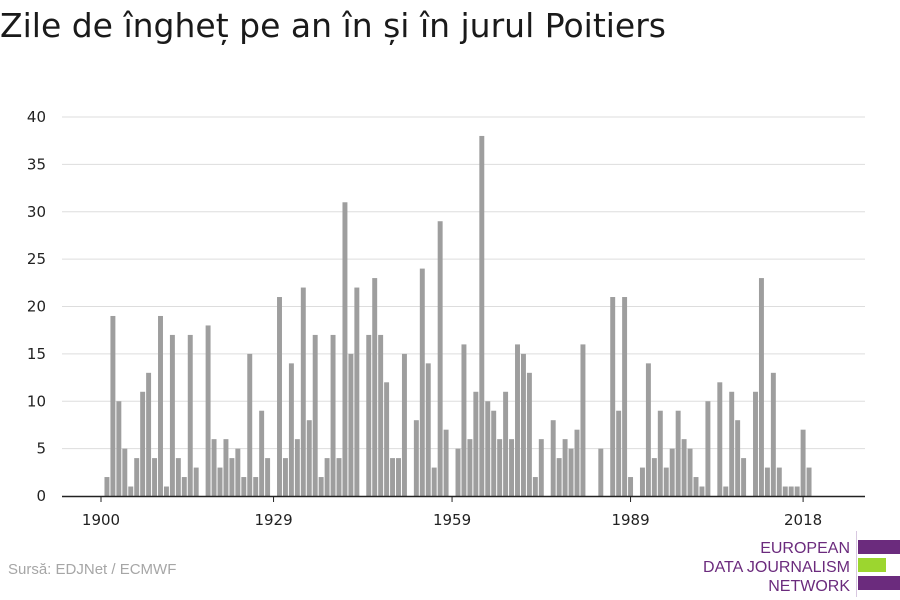  What do you see at coordinates (809, 586) in the screenshot?
I see `logo-line-3: NETWORK` at bounding box center [809, 586].